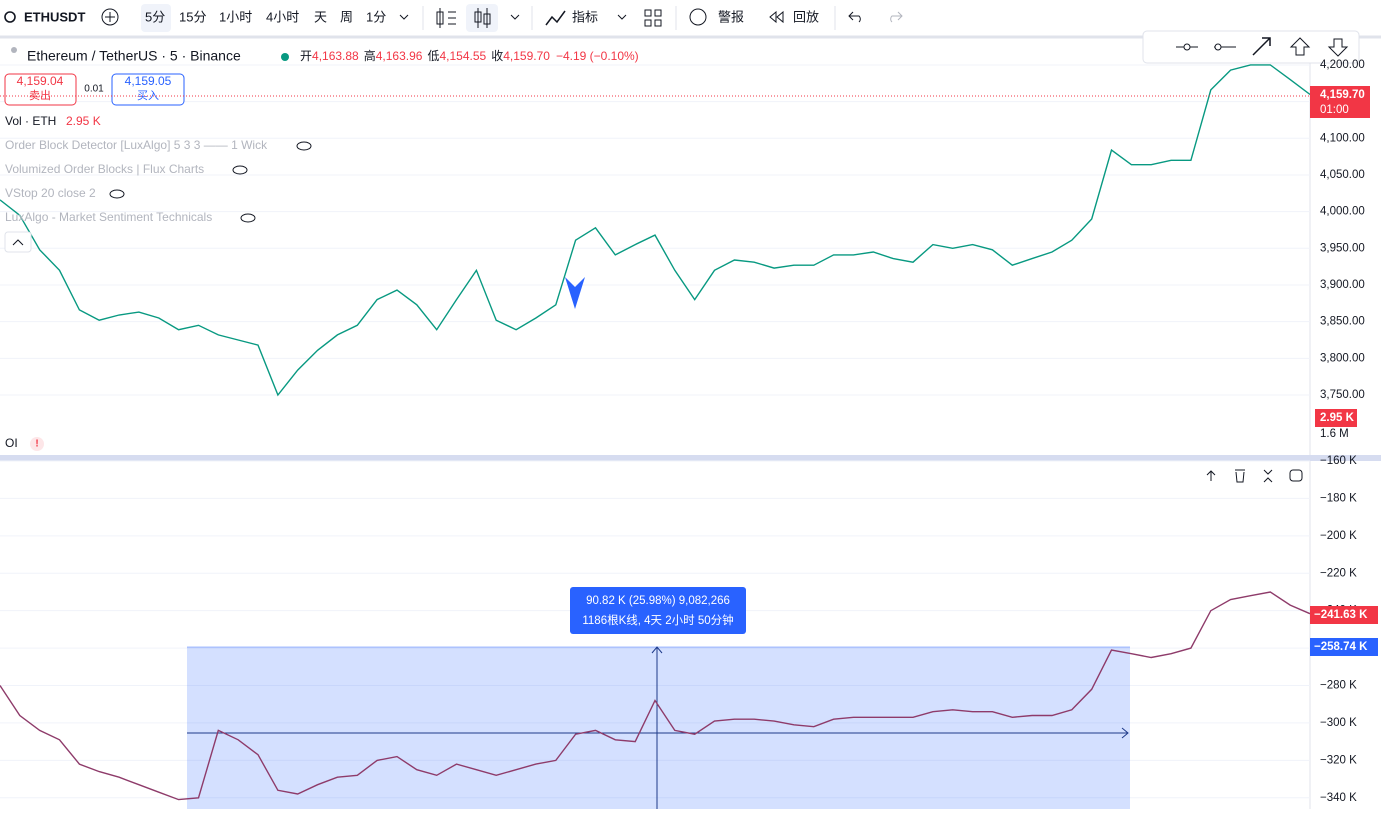 The width and height of the screenshot is (1381, 814). What do you see at coordinates (806, 16) in the screenshot?
I see `replay-button: 回放` at bounding box center [806, 16].